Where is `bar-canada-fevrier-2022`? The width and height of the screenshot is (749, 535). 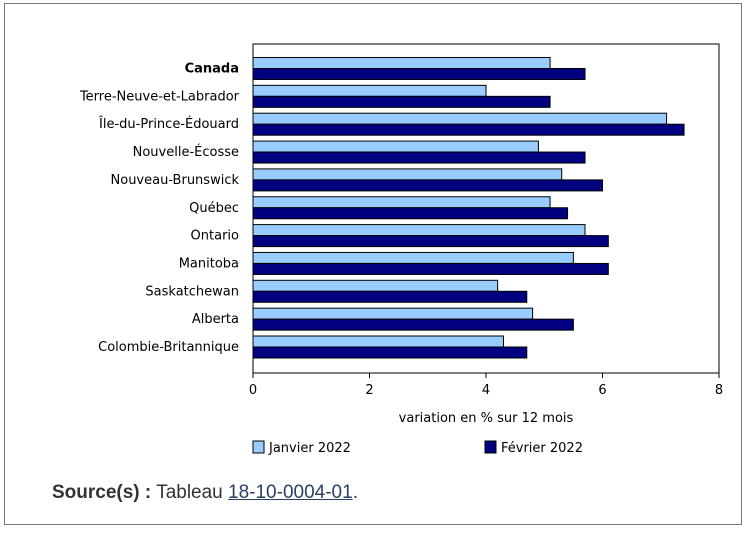
bar-canada-fevrier-2022 is located at coordinates (419, 74).